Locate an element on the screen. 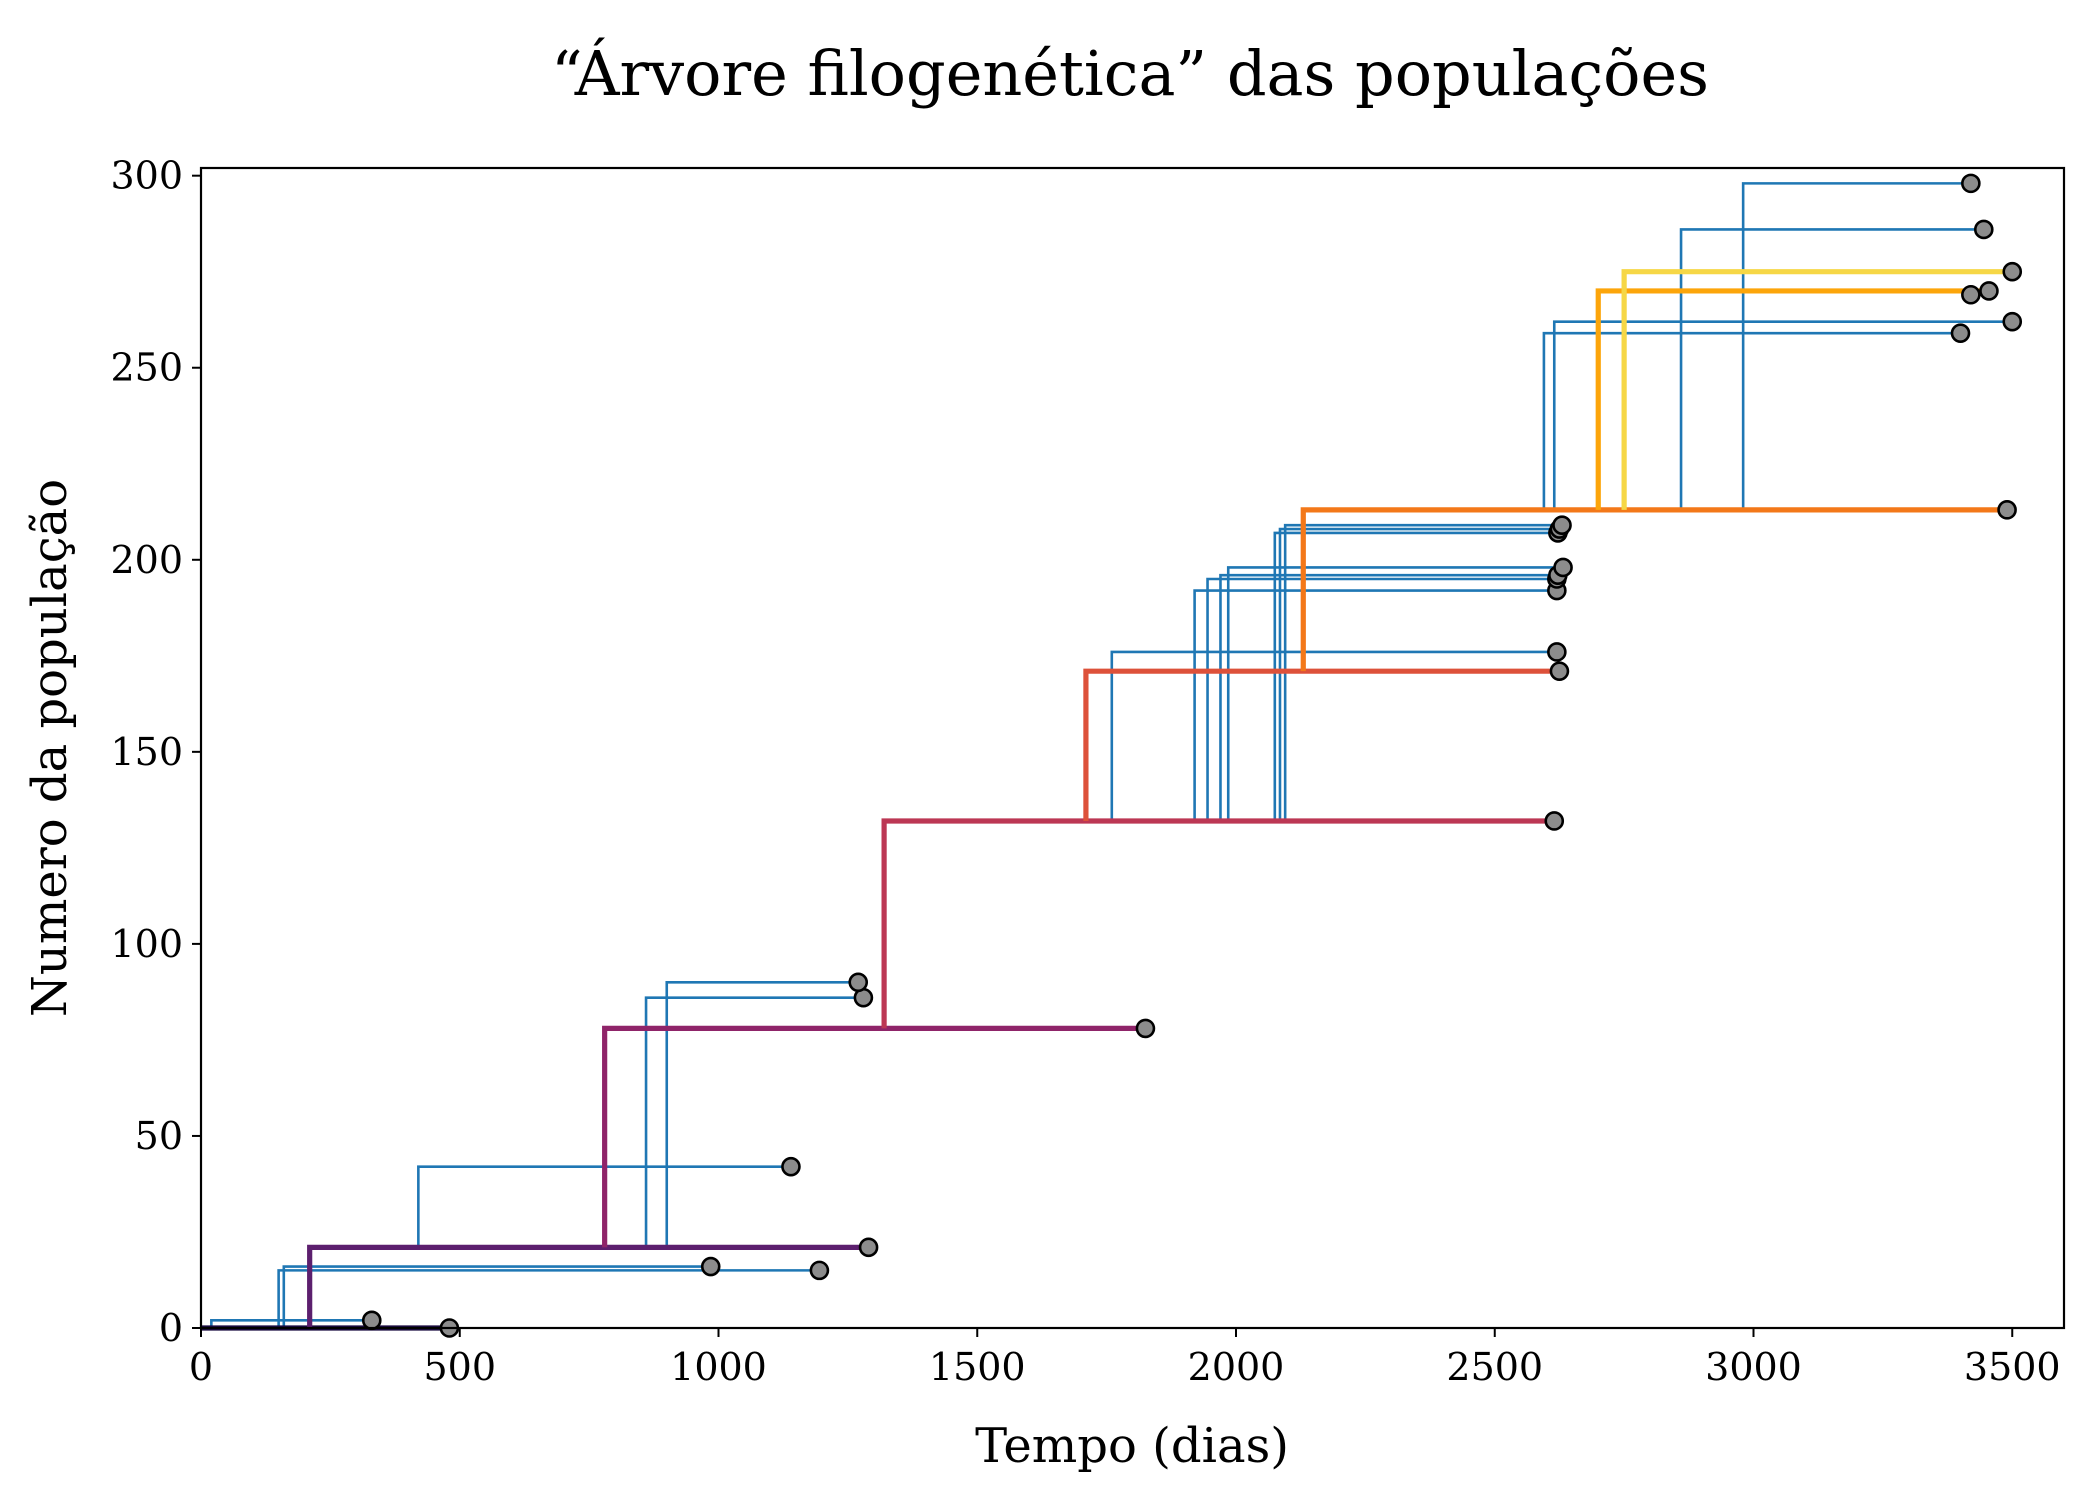 The height and width of the screenshot is (1500, 2090). y-tick-label-0: 0 is located at coordinates (171, 1328).